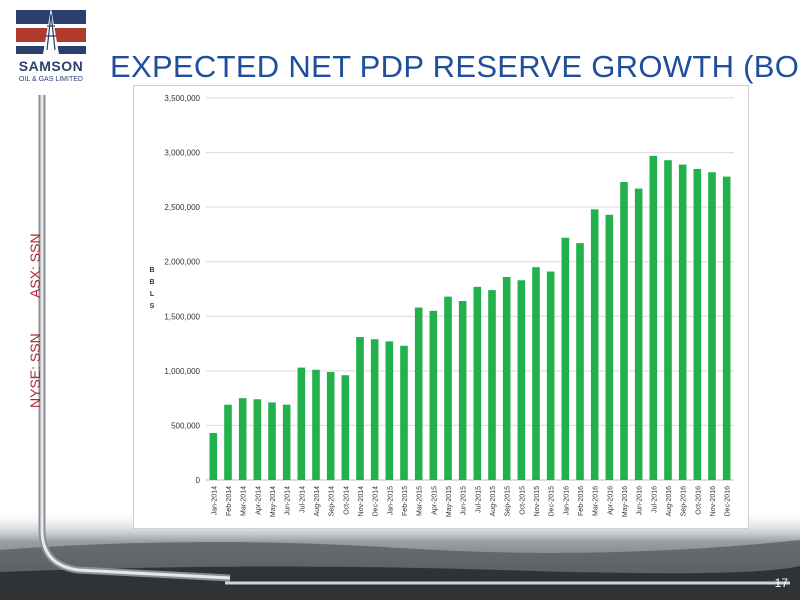 The image size is (800, 600). I want to click on x-tick-label: Dec-2016, so click(728, 501).